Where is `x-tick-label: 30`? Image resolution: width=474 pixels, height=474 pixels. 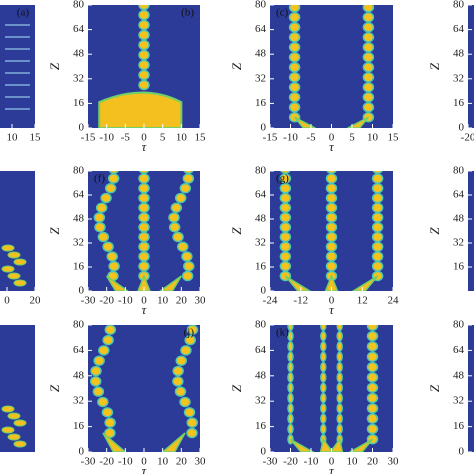 x-tick-label: 30 is located at coordinates (201, 462).